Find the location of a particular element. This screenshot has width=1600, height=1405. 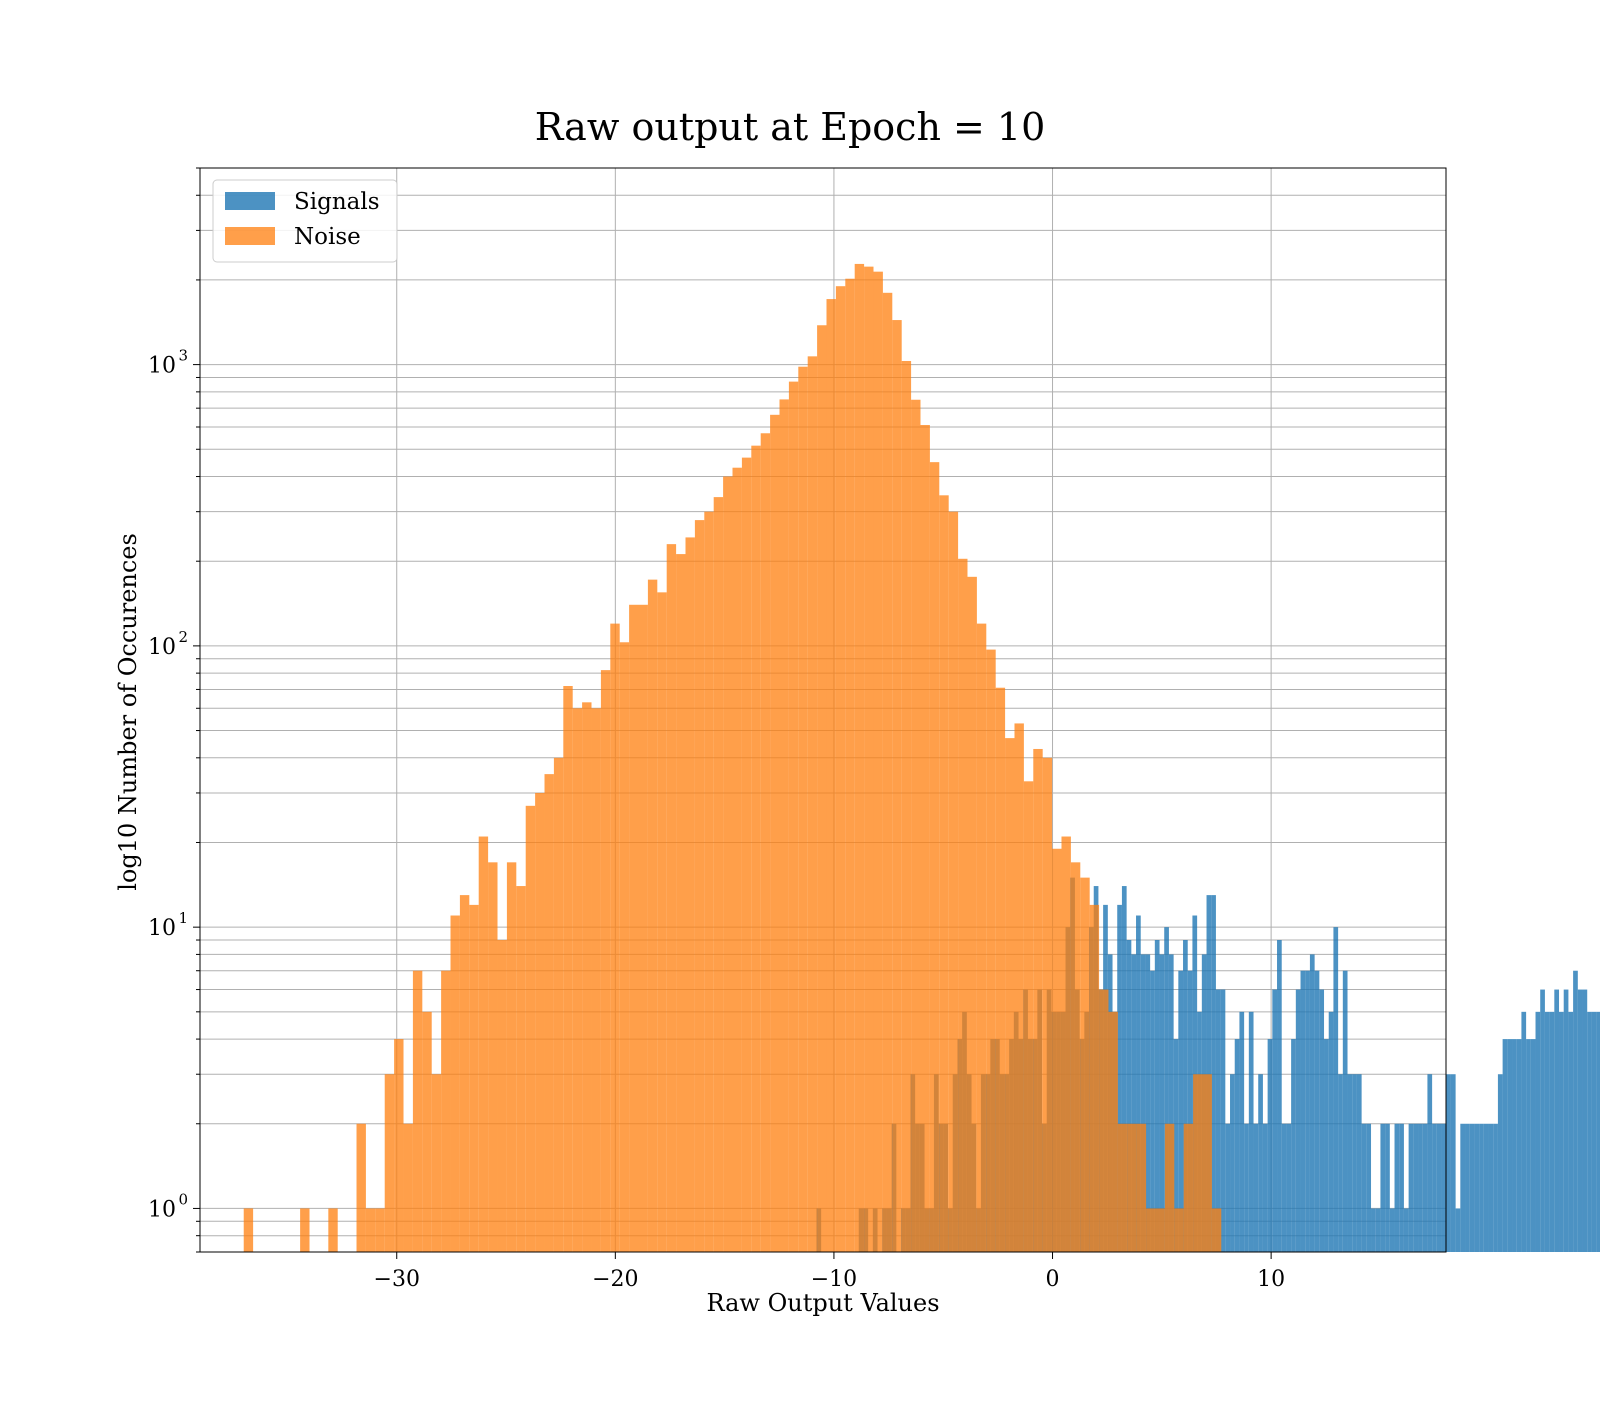

x-tick-label: 10 is located at coordinates (1271, 1279).